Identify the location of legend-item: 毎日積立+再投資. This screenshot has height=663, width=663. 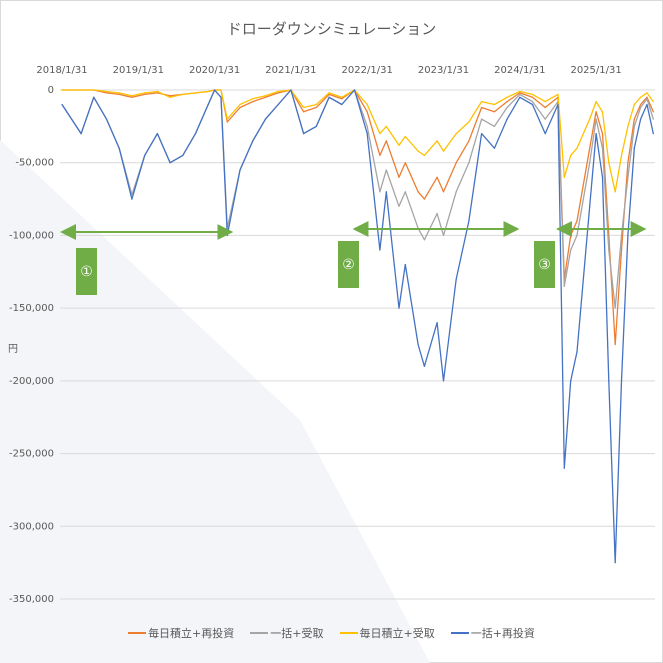
(181, 633).